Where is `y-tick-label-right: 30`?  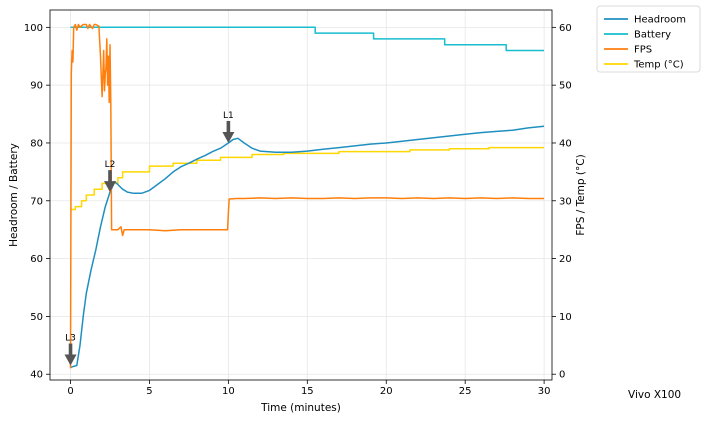 y-tick-label-right: 30 is located at coordinates (565, 201).